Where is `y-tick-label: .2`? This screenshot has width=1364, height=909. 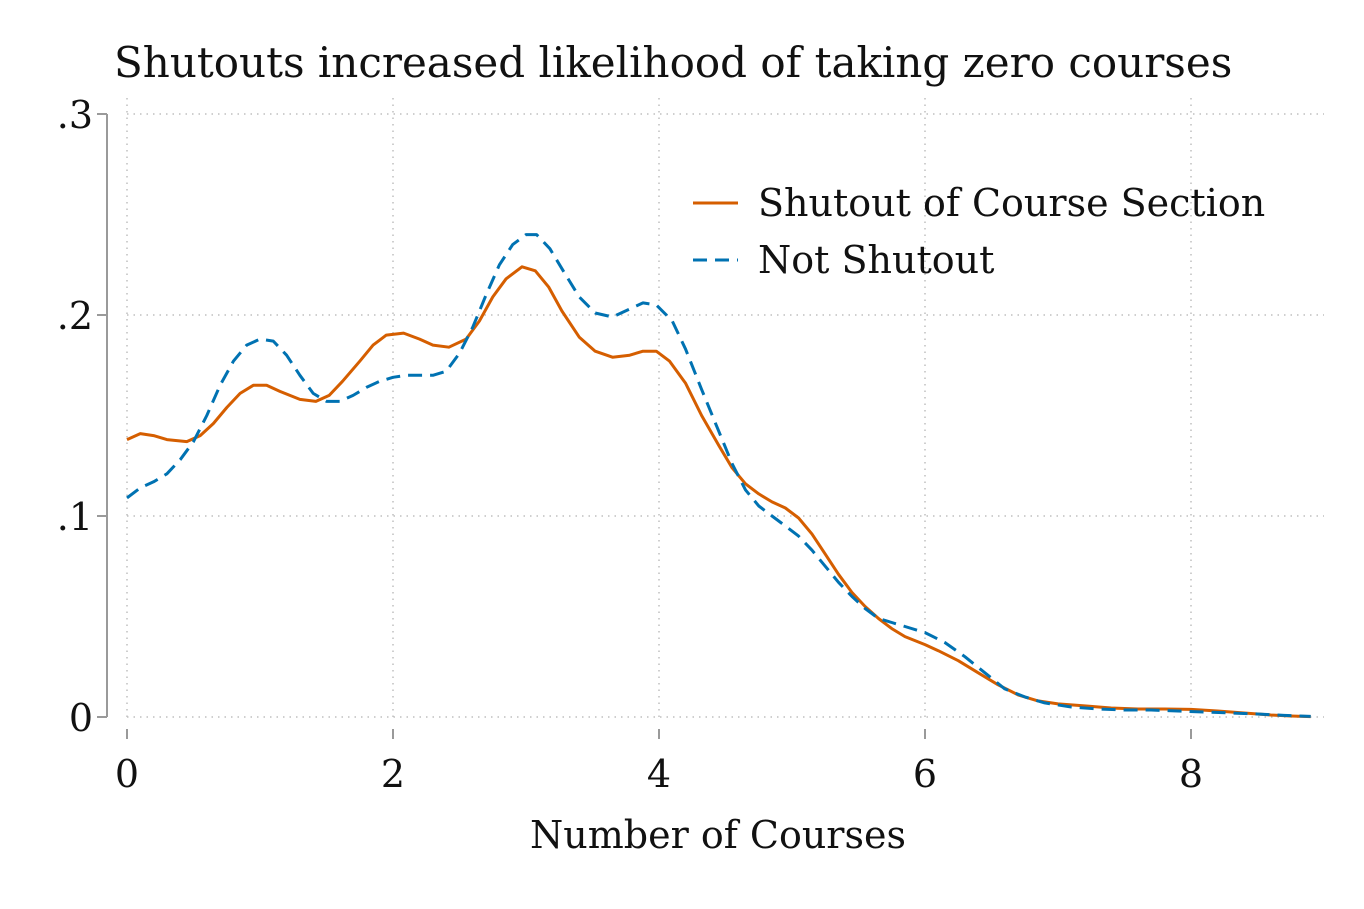 y-tick-label: .2 is located at coordinates (75, 316).